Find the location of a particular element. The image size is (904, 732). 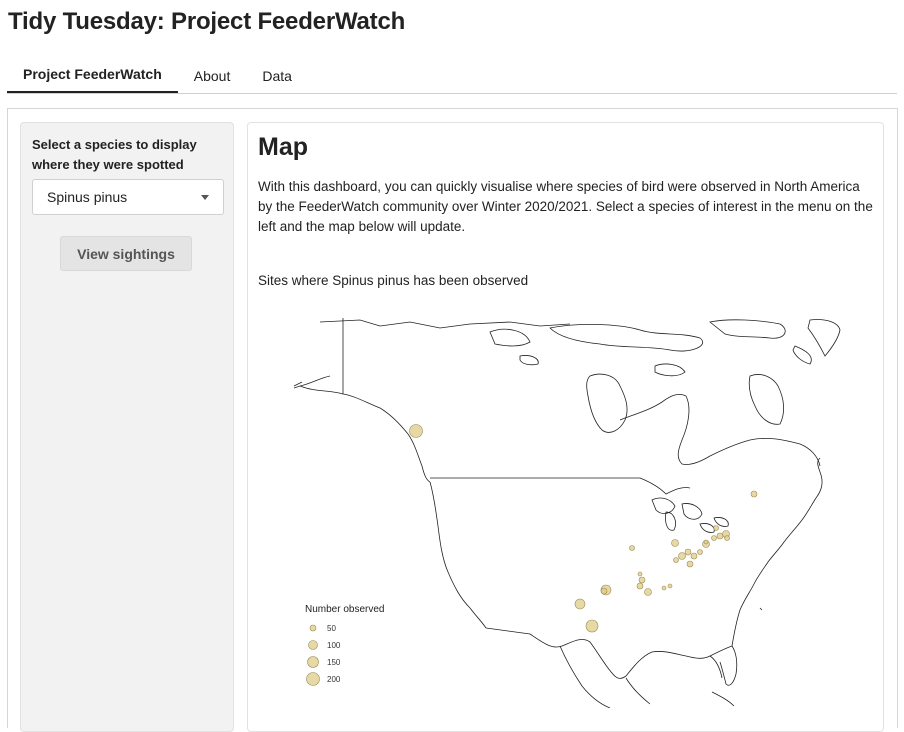

legend-label-100: 100 is located at coordinates (334, 645).